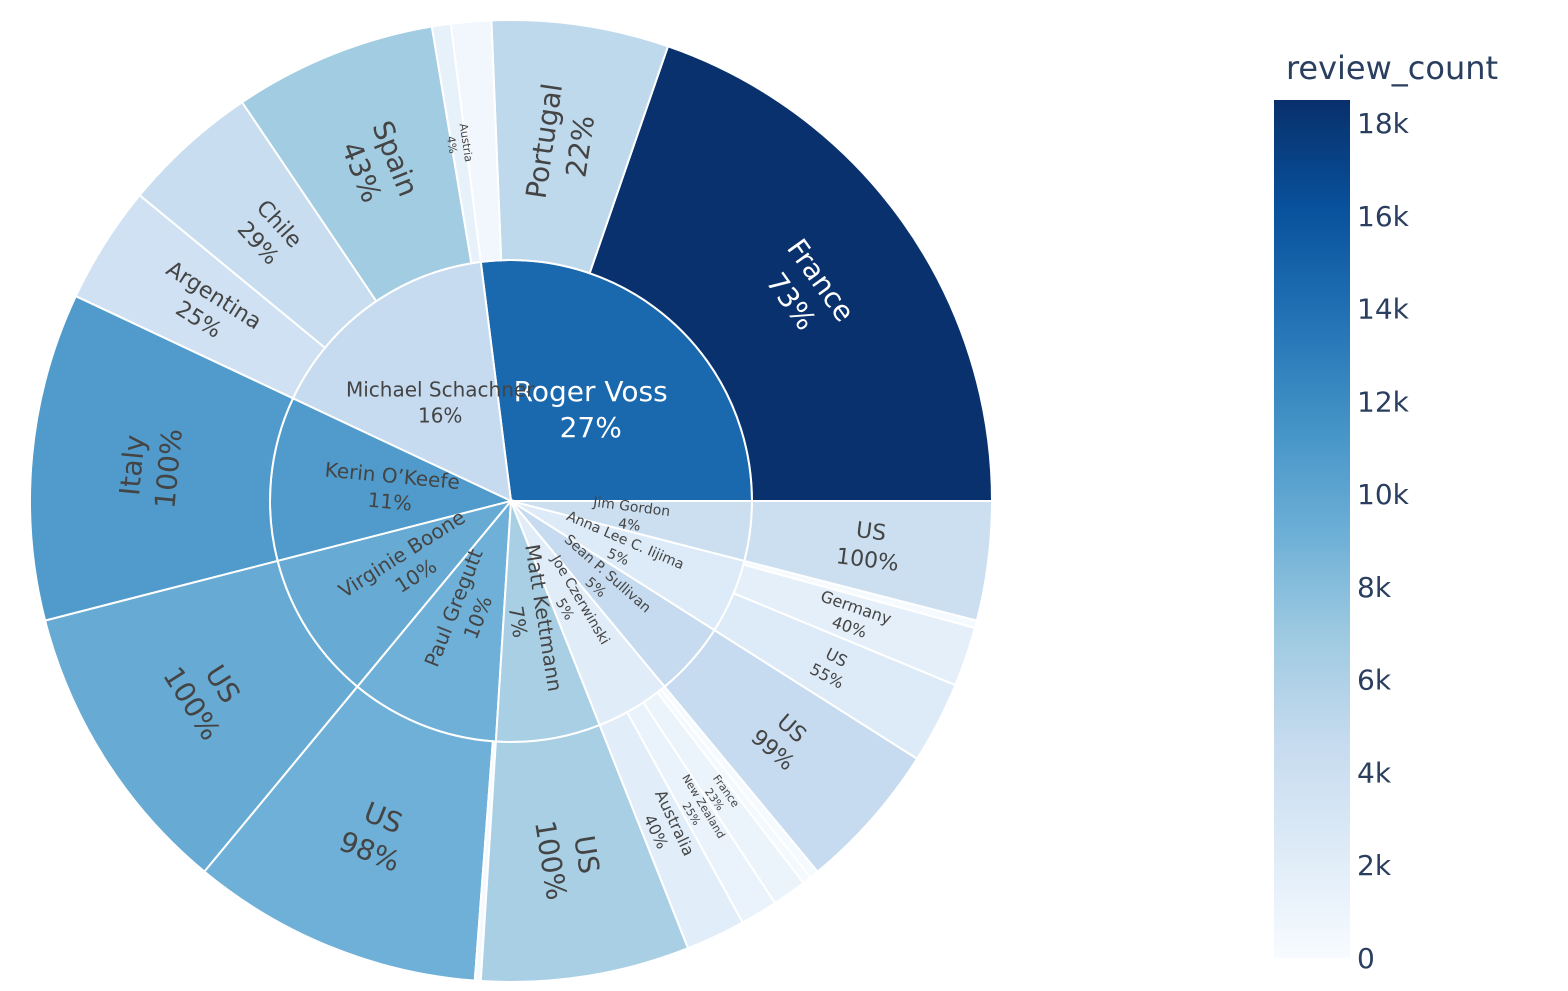 This screenshot has width=1568, height=991. I want to click on country-slice-kerin-o-keefe-italy, so click(162, 458).